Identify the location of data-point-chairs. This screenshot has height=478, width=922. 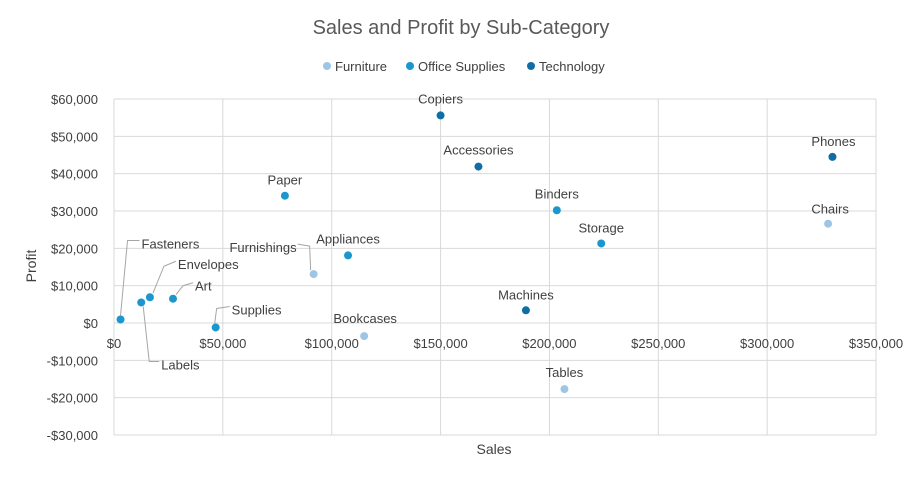
(828, 223).